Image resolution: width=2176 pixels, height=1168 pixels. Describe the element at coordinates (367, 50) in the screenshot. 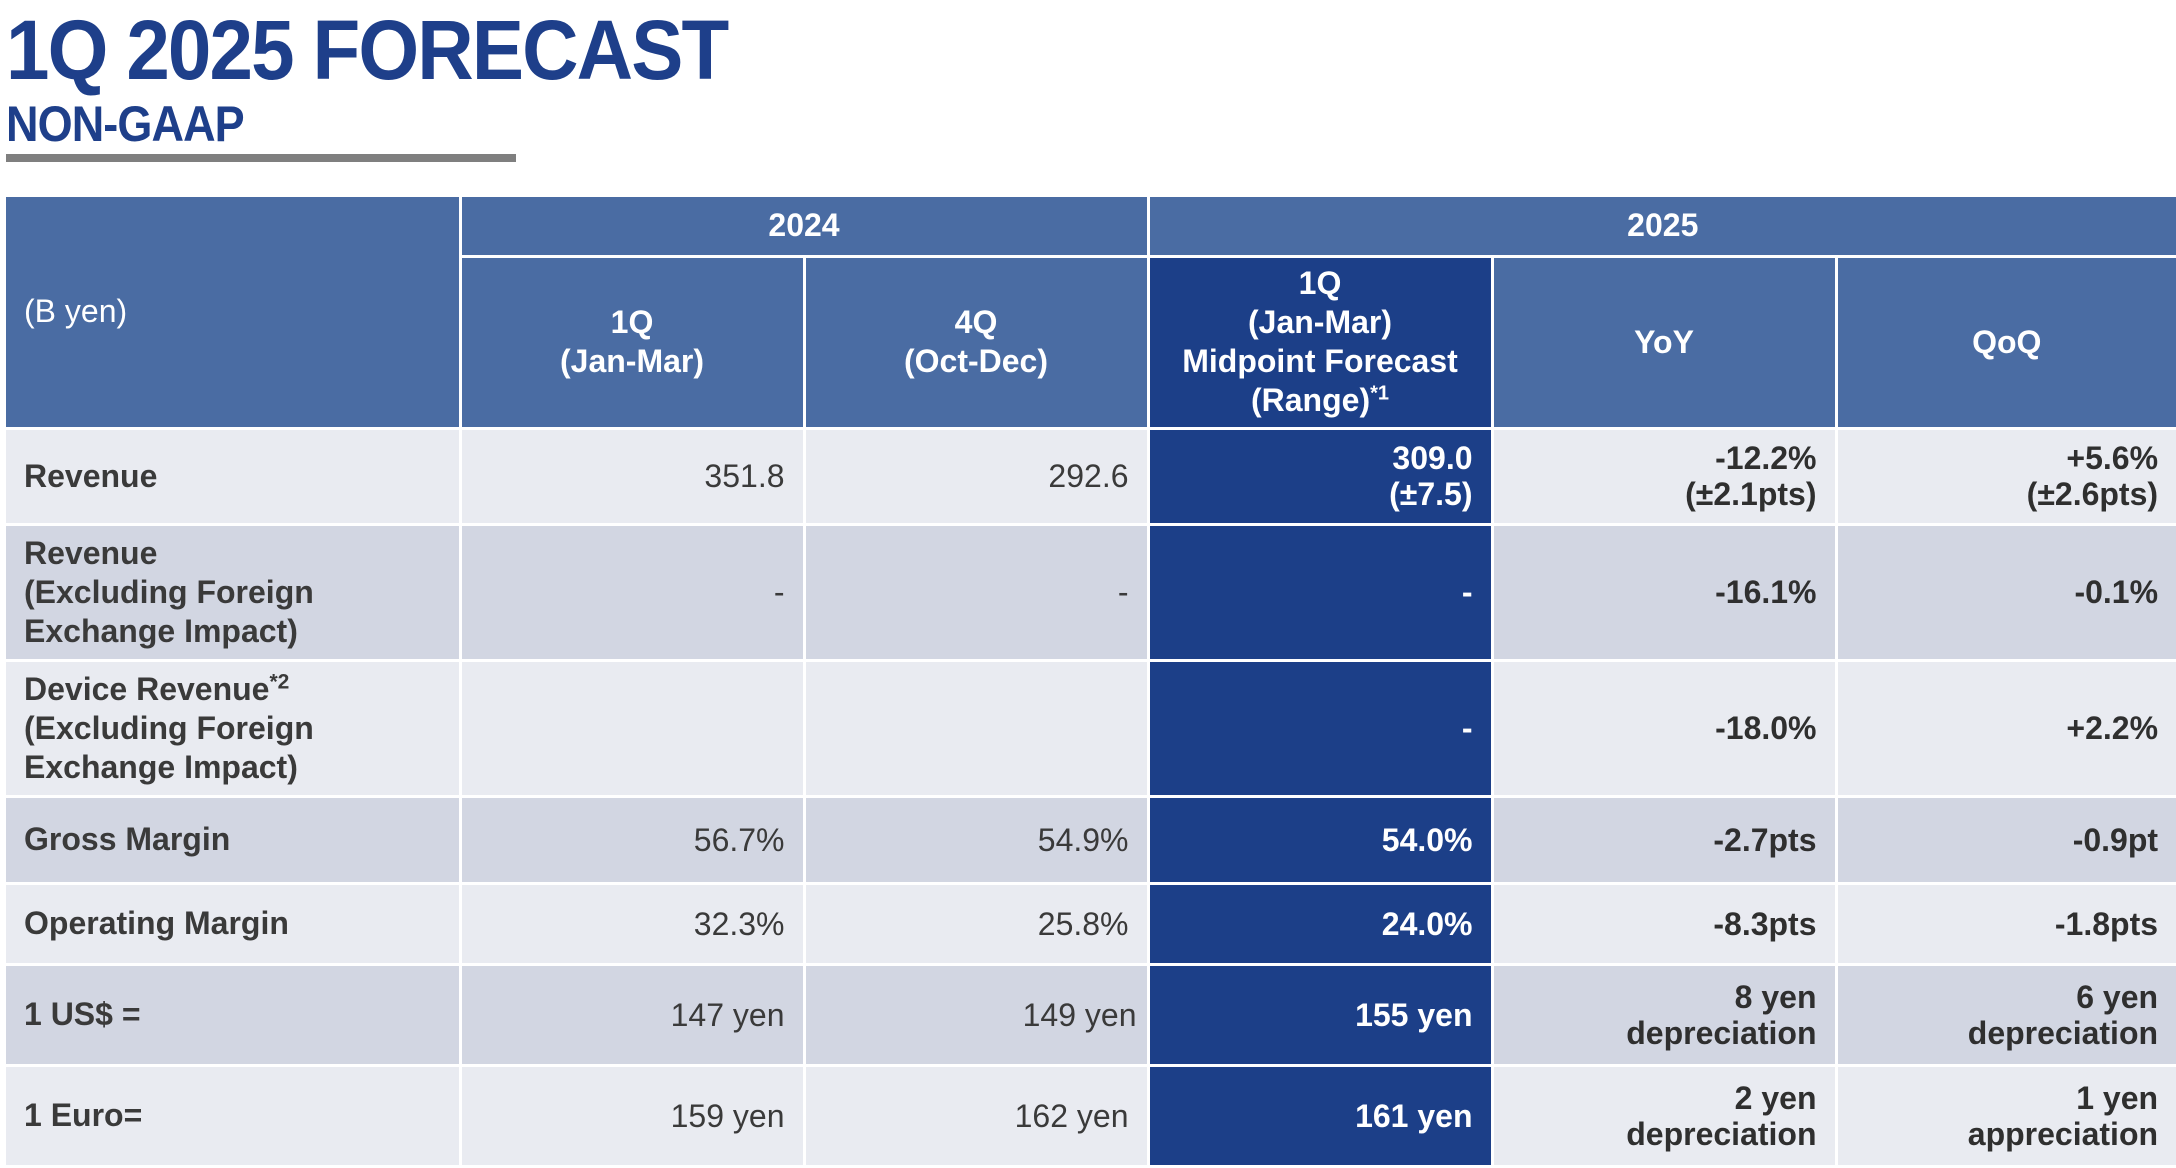

I see `page-title: 1Q 2025 FORECAST` at that location.